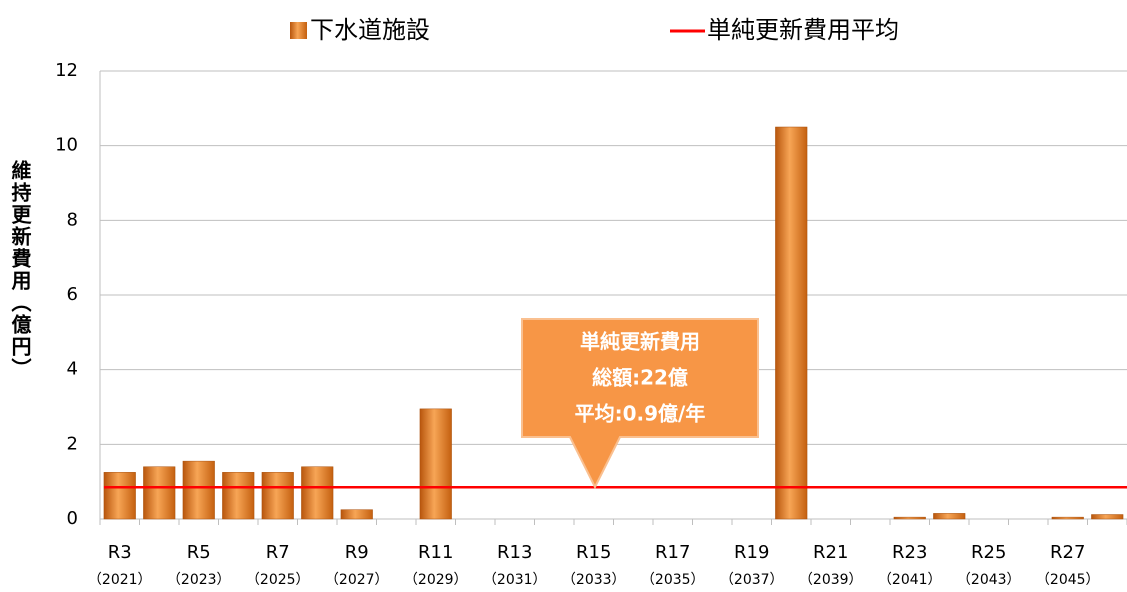 This screenshot has width=1127, height=592. What do you see at coordinates (640, 414) in the screenshot?
I see `callout-text: 平均:0.9億/年` at bounding box center [640, 414].